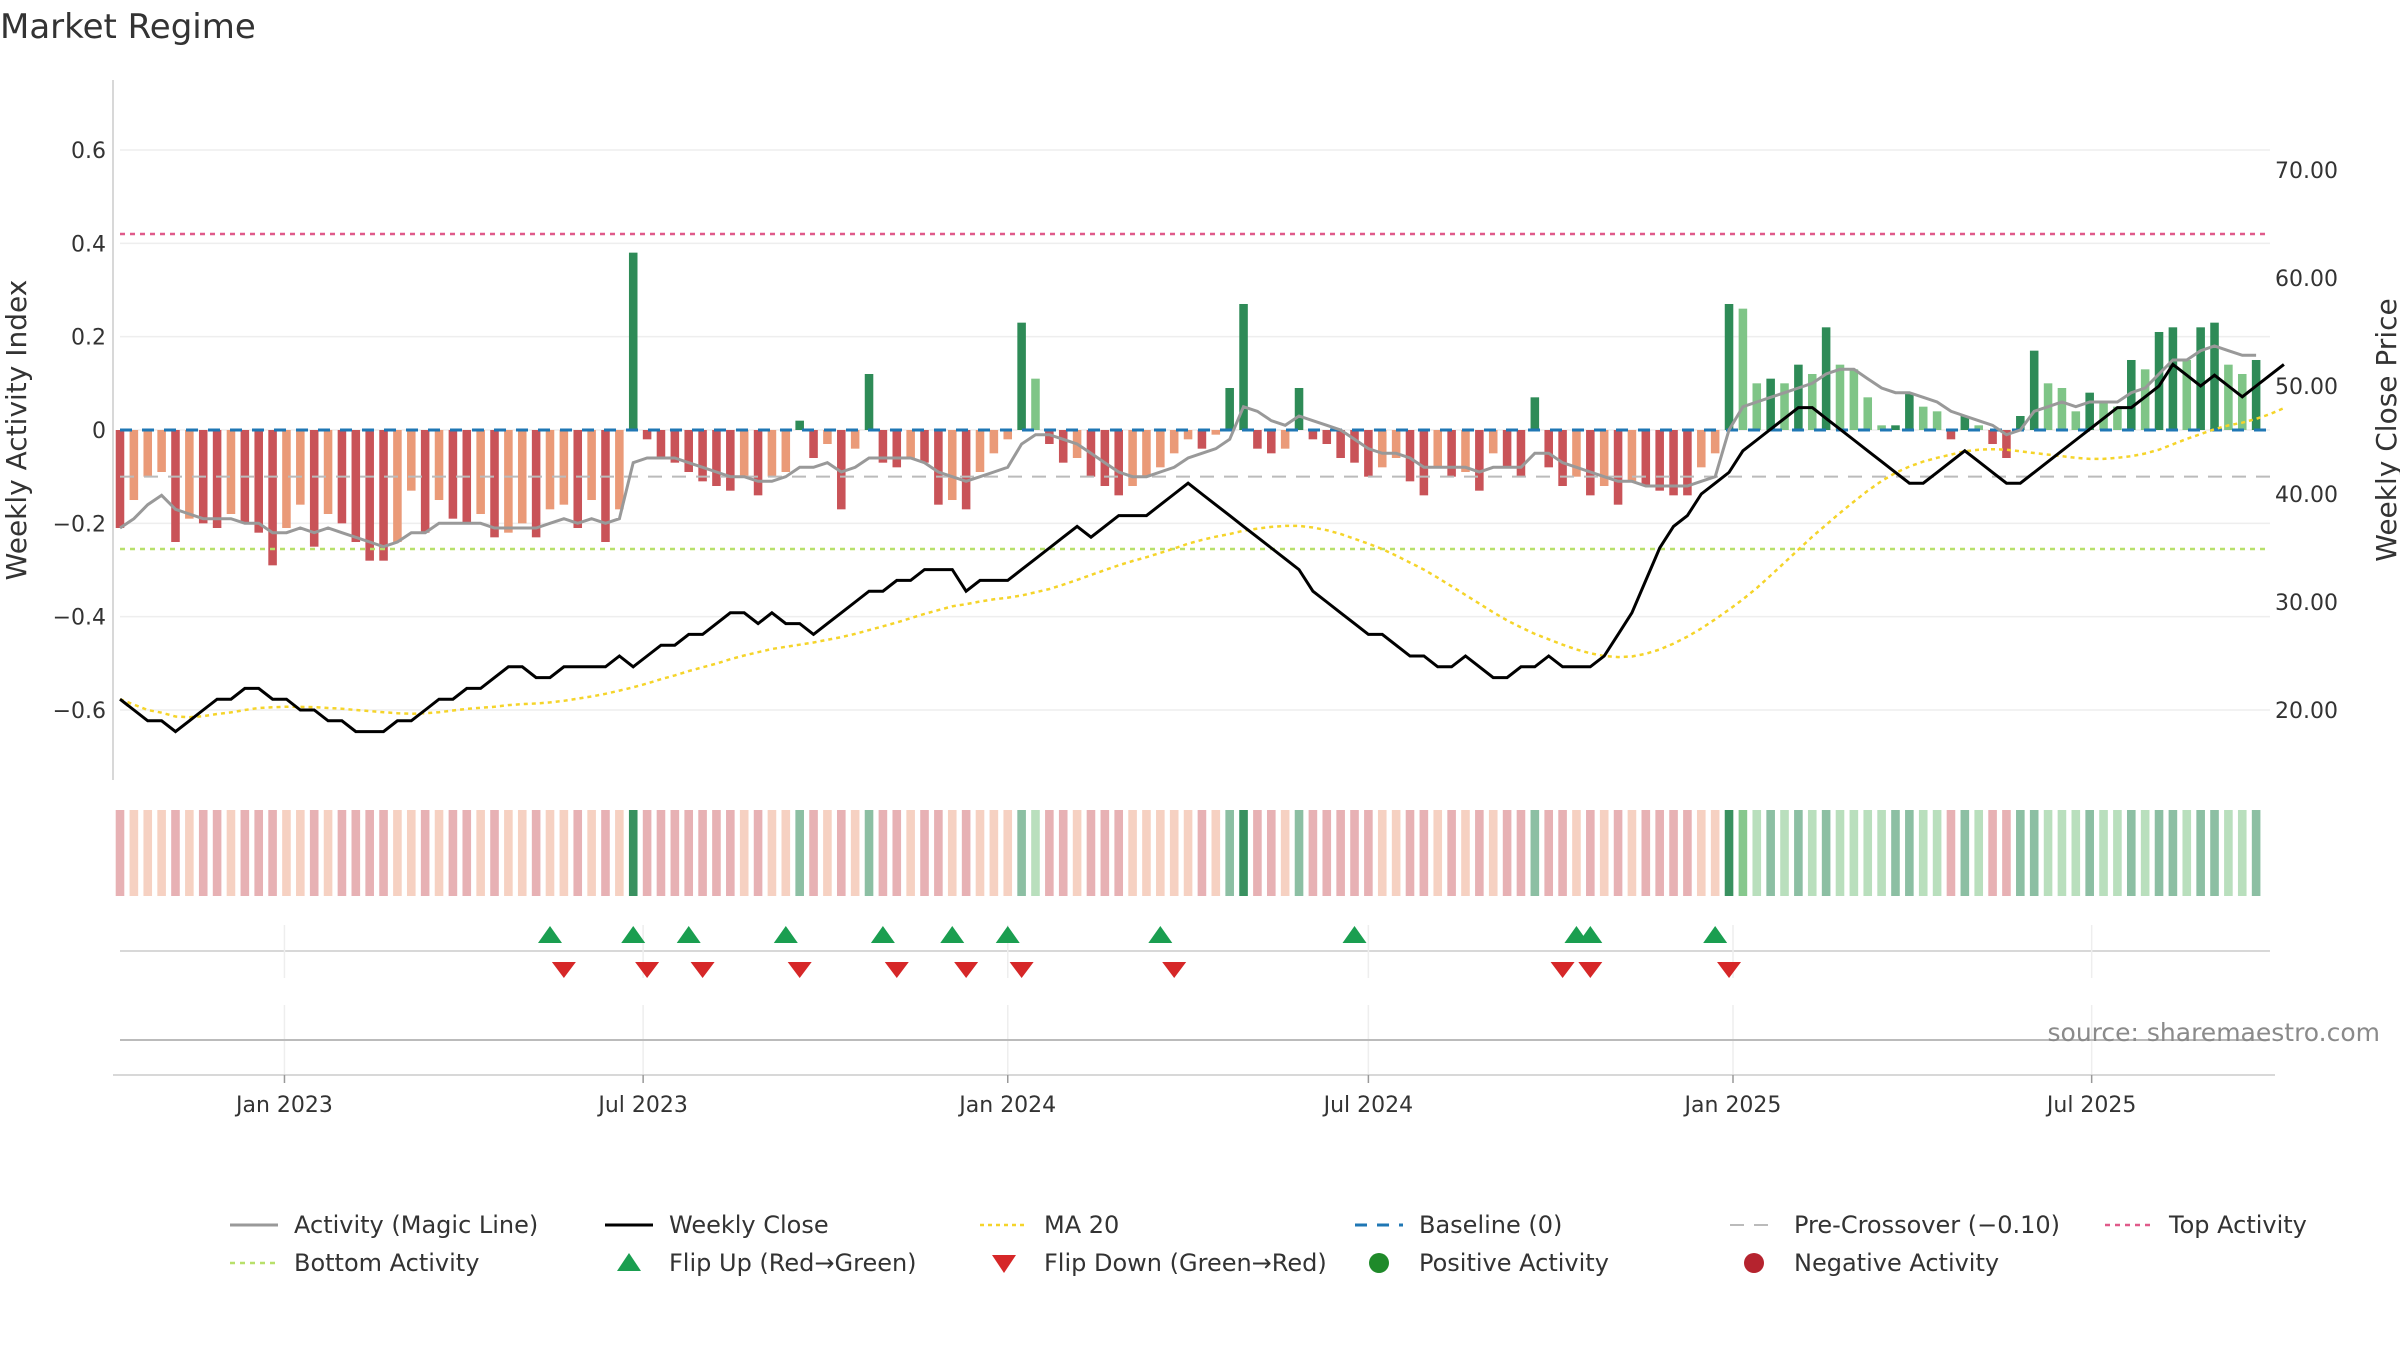 The image size is (2400, 1350). Describe the element at coordinates (2214, 1032) in the screenshot. I see `source-note: source: sharemaestro.com` at that location.